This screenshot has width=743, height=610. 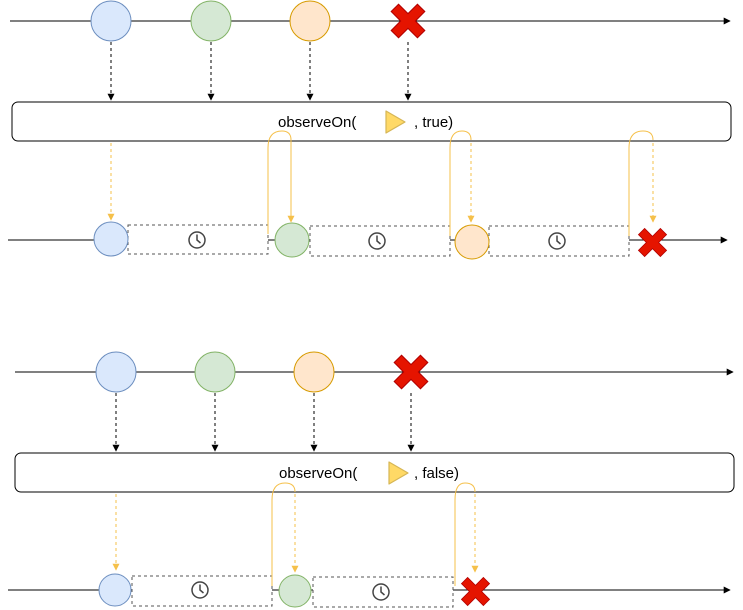 I want to click on bottom-source-event-green, so click(x=215, y=372).